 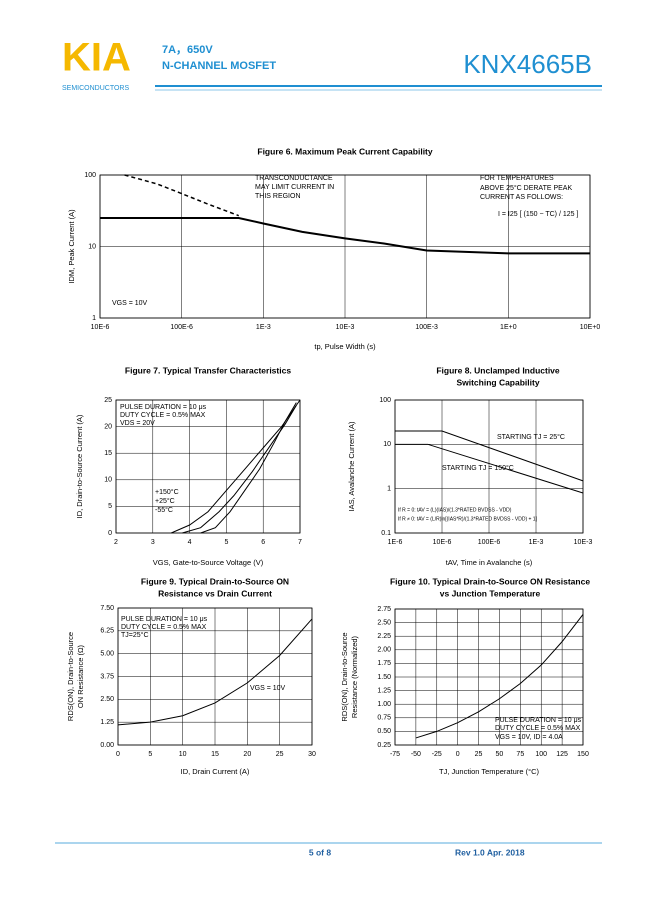 I want to click on x-tick-label: 125, so click(x=562, y=754).